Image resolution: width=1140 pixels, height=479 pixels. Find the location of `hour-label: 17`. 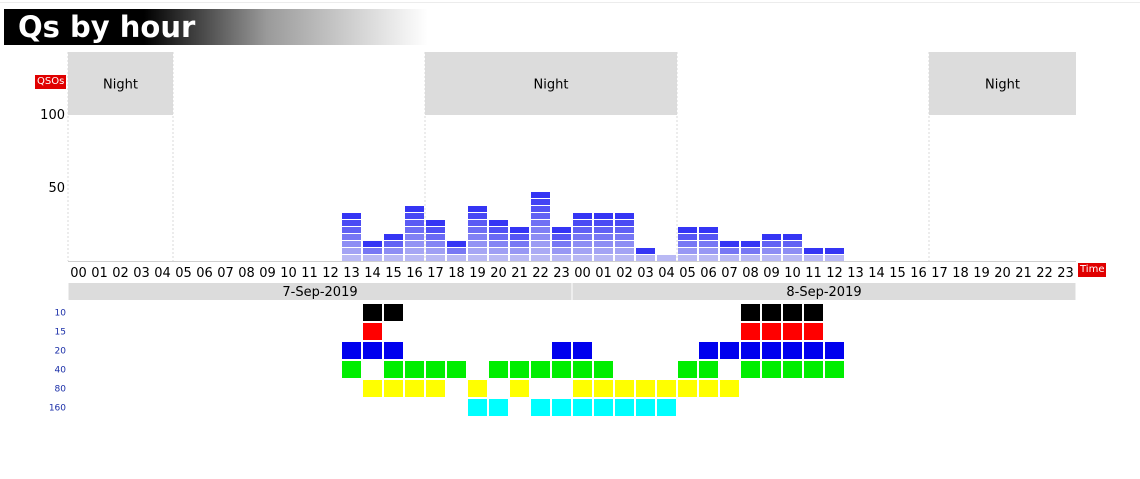

hour-label: 17 is located at coordinates (939, 273).